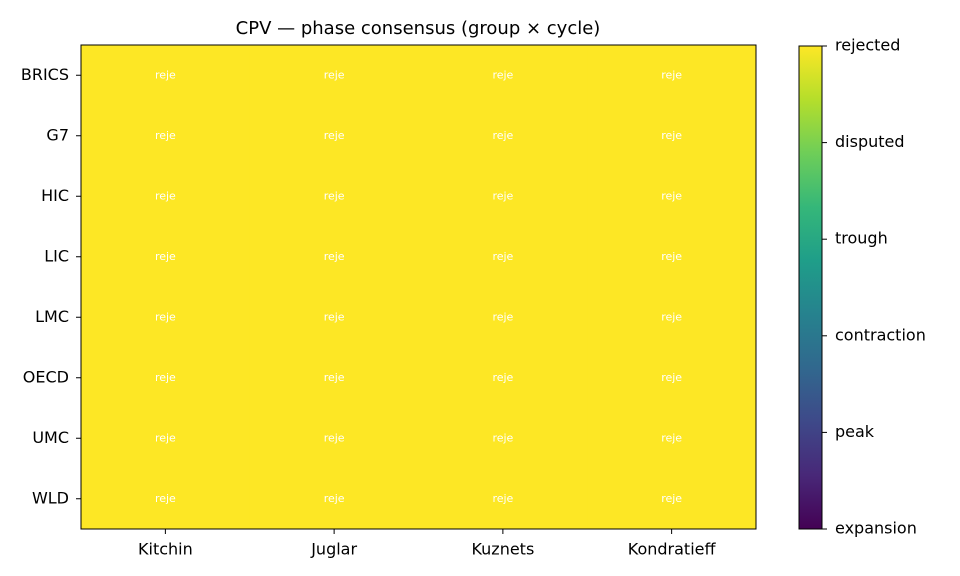  What do you see at coordinates (867, 45) in the screenshot?
I see `colorbar-tick-label: rejected` at bounding box center [867, 45].